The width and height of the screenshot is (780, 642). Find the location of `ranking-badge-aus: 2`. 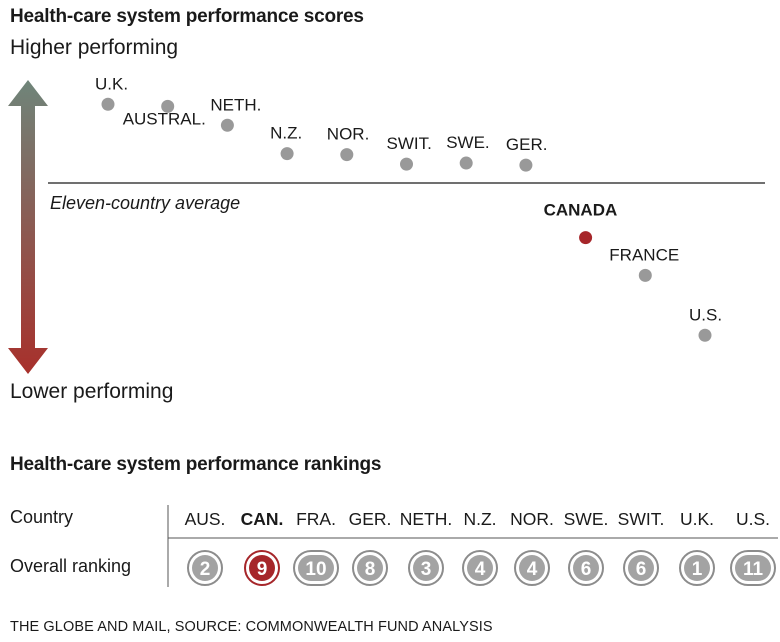

ranking-badge-aus: 2 is located at coordinates (205, 568).